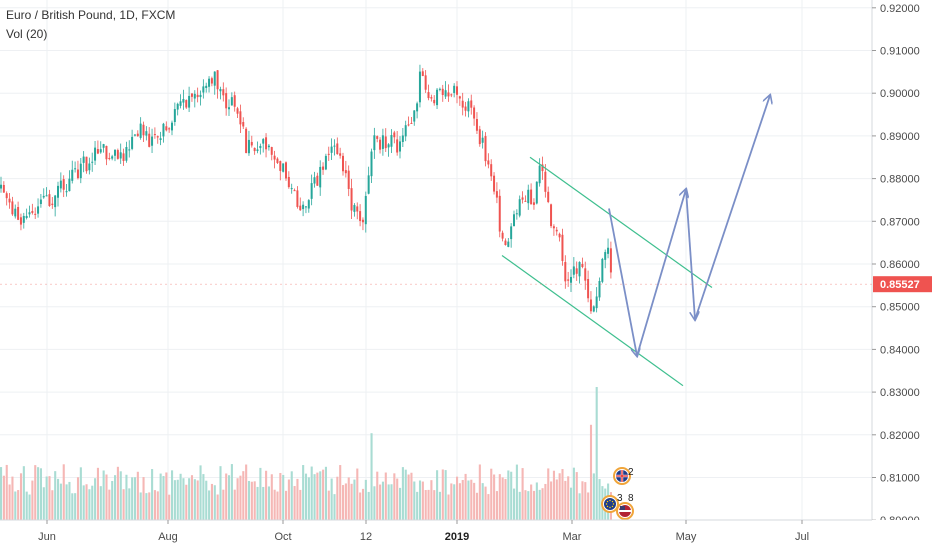  I want to click on economic-events: 2 3 8, so click(617, 493).